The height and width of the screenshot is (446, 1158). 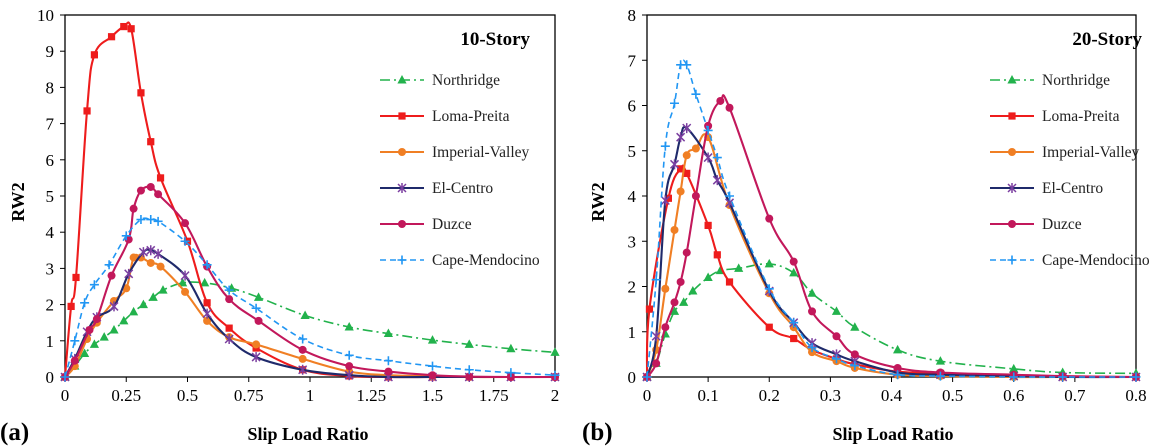 What do you see at coordinates (891, 319) in the screenshot?
I see `series-northridge` at bounding box center [891, 319].